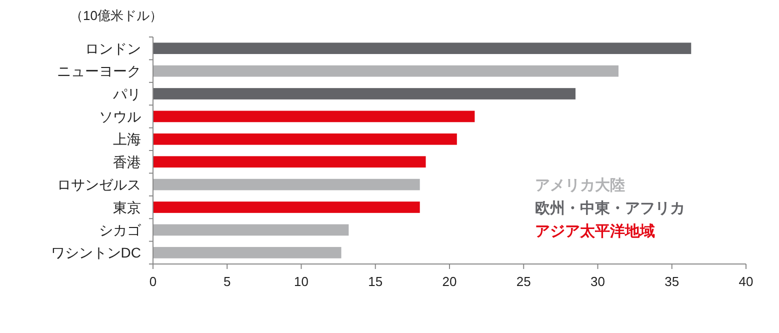 The image size is (779, 333). I want to click on y-tick-label: 上海, so click(127, 139).